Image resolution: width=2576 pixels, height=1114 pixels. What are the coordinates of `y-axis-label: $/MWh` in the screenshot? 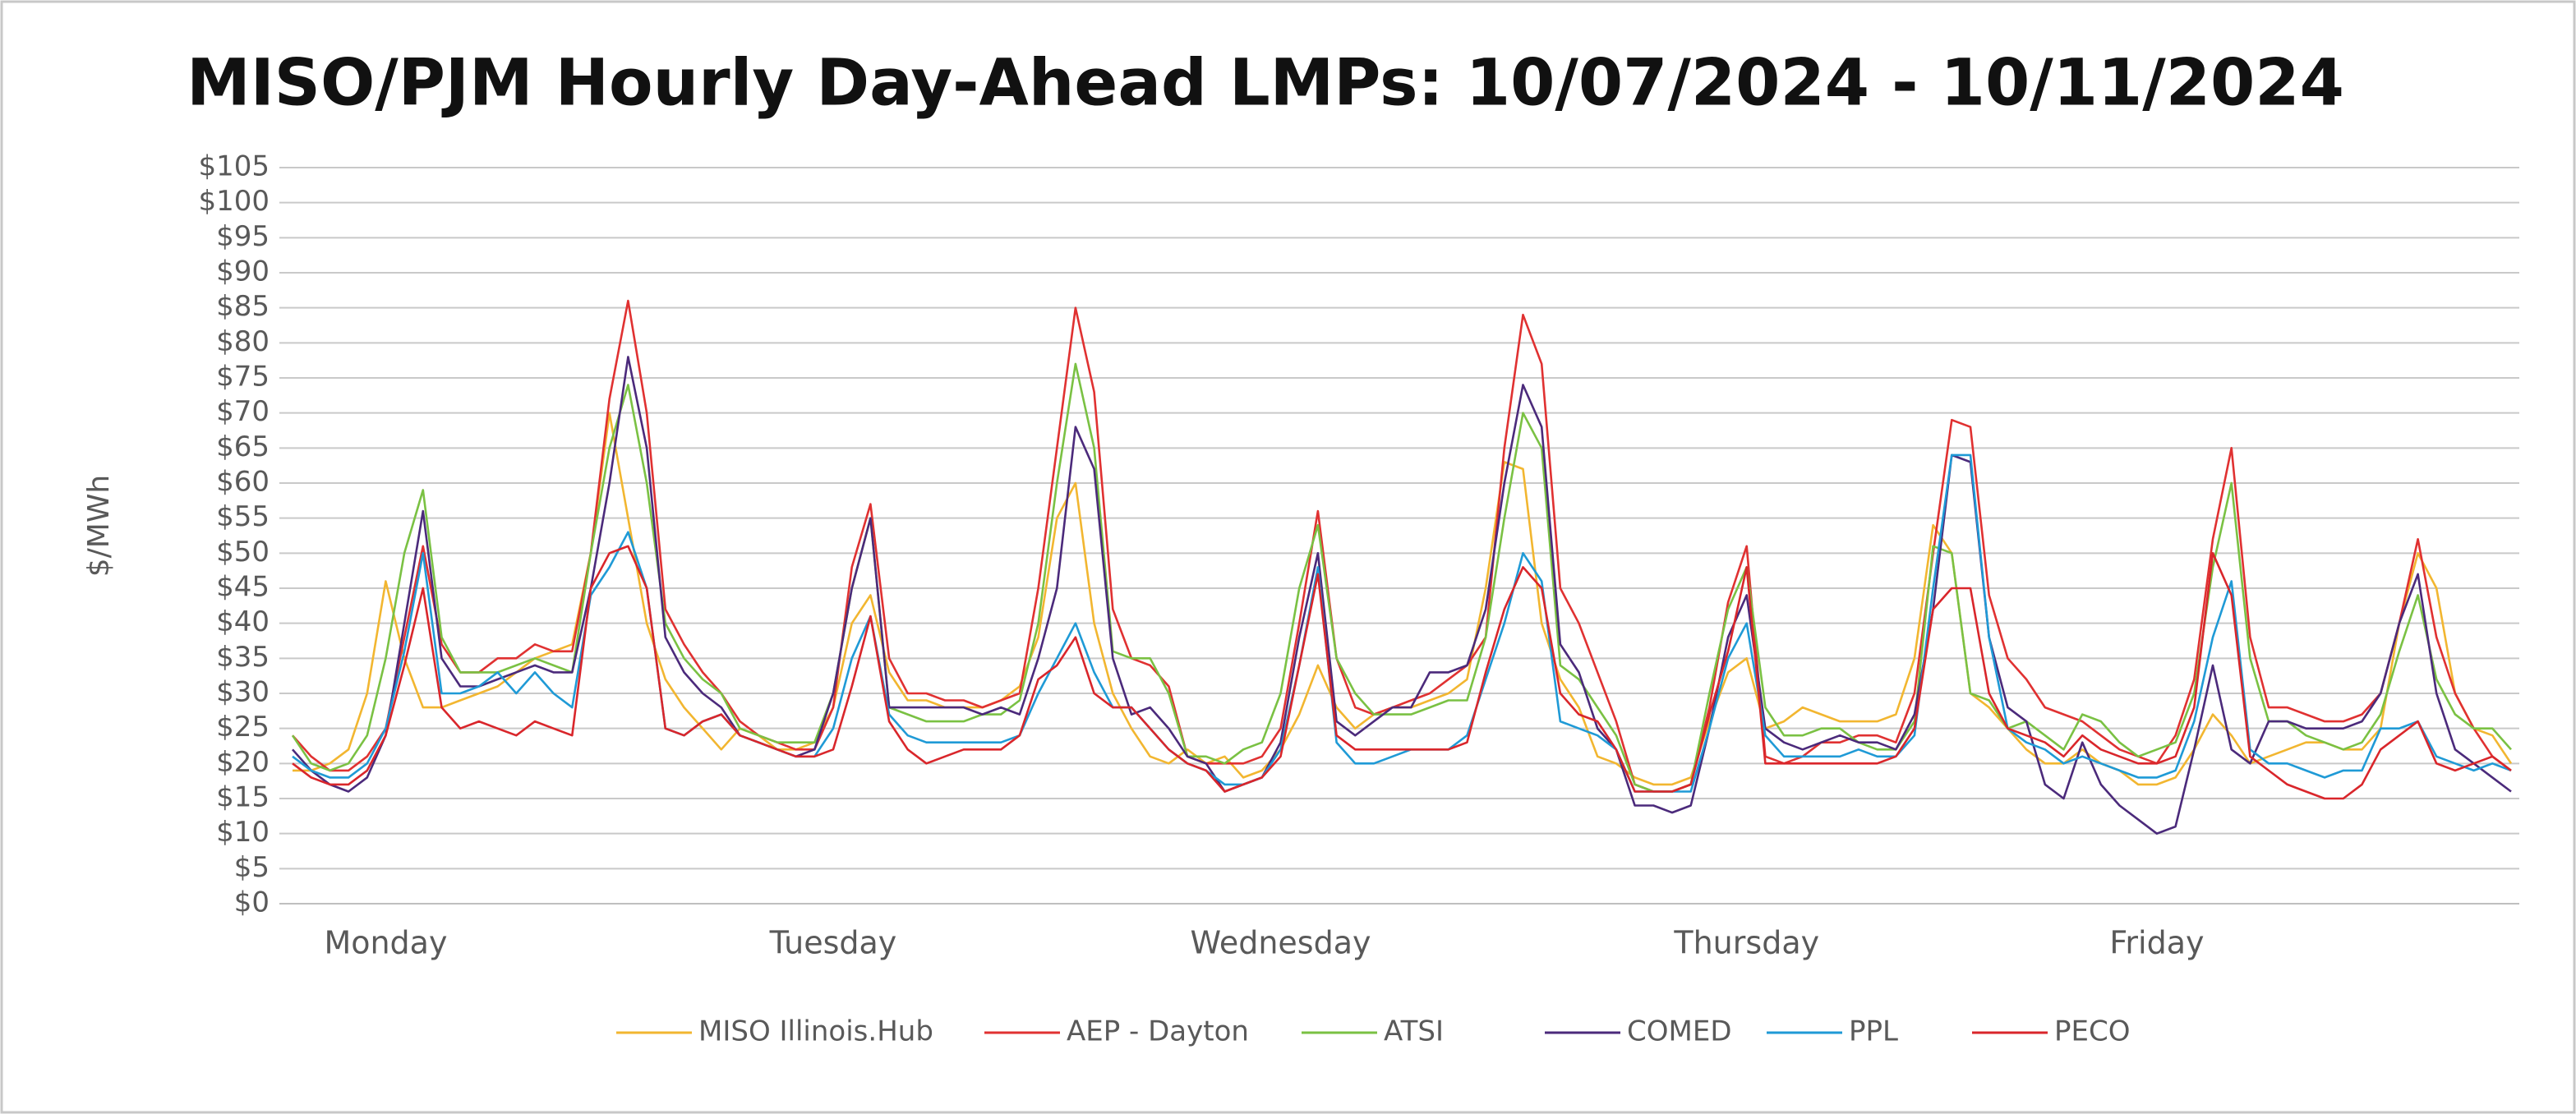 It's located at (99, 526).